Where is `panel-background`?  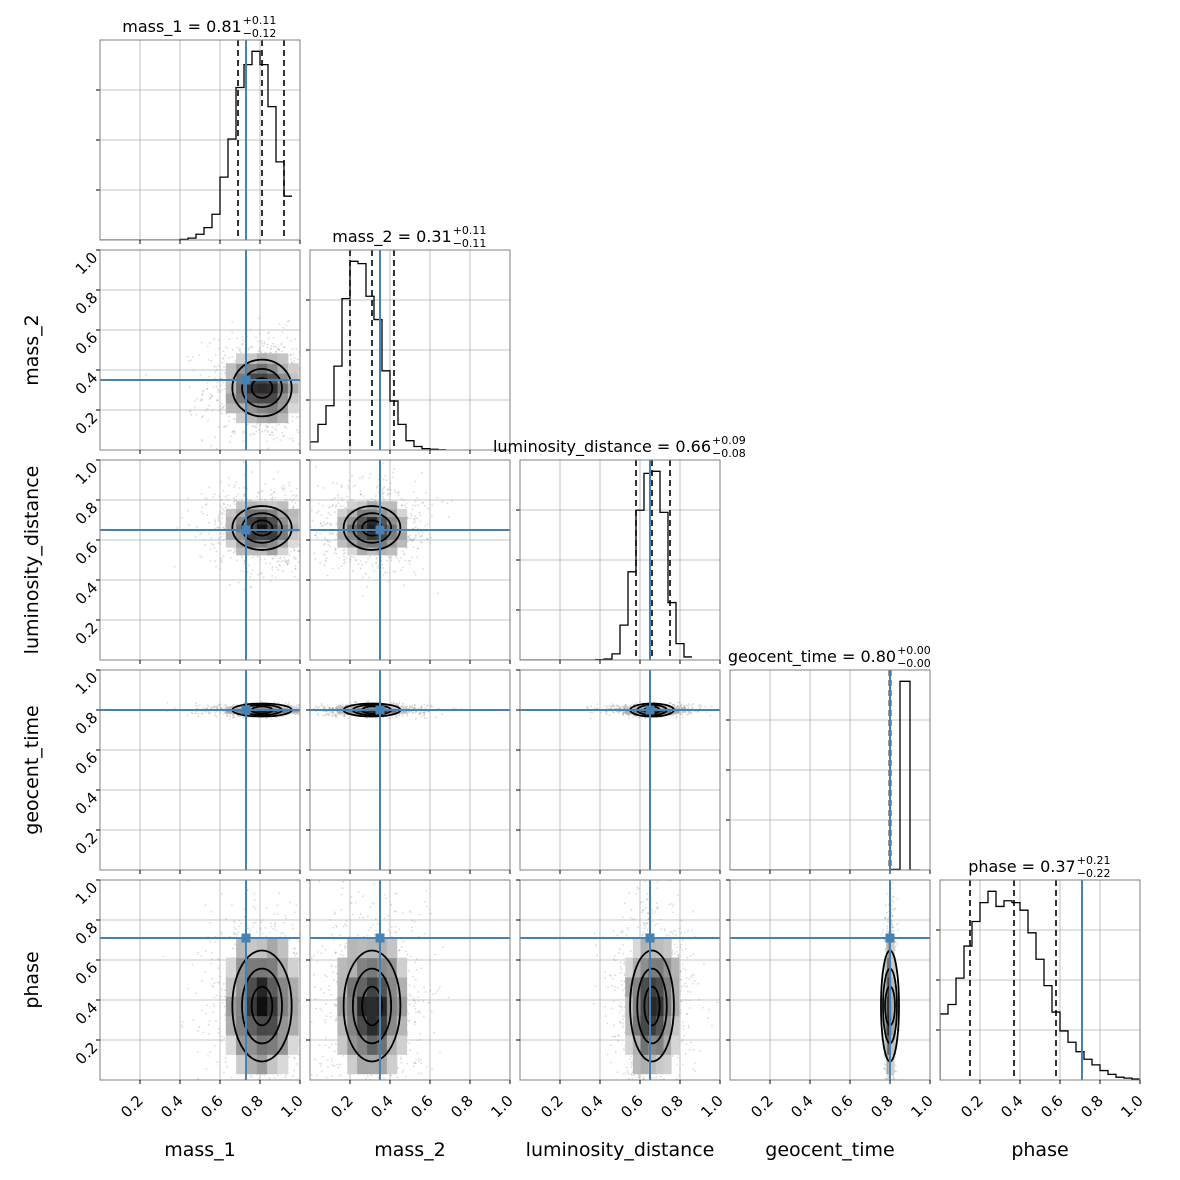 panel-background is located at coordinates (410, 560).